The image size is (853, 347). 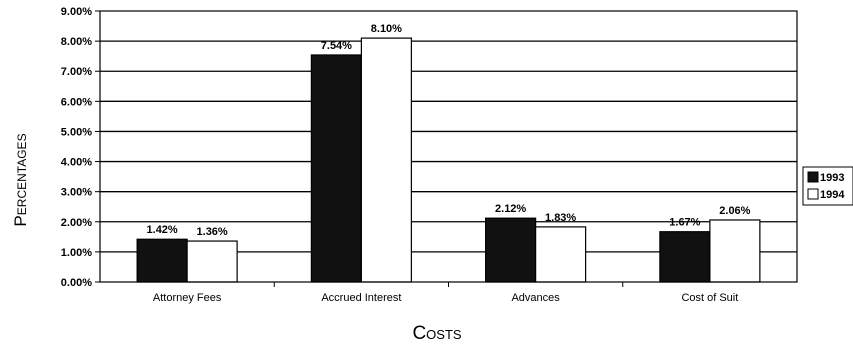 What do you see at coordinates (685, 257) in the screenshot?
I see `bar-1993-cost-of-suit` at bounding box center [685, 257].